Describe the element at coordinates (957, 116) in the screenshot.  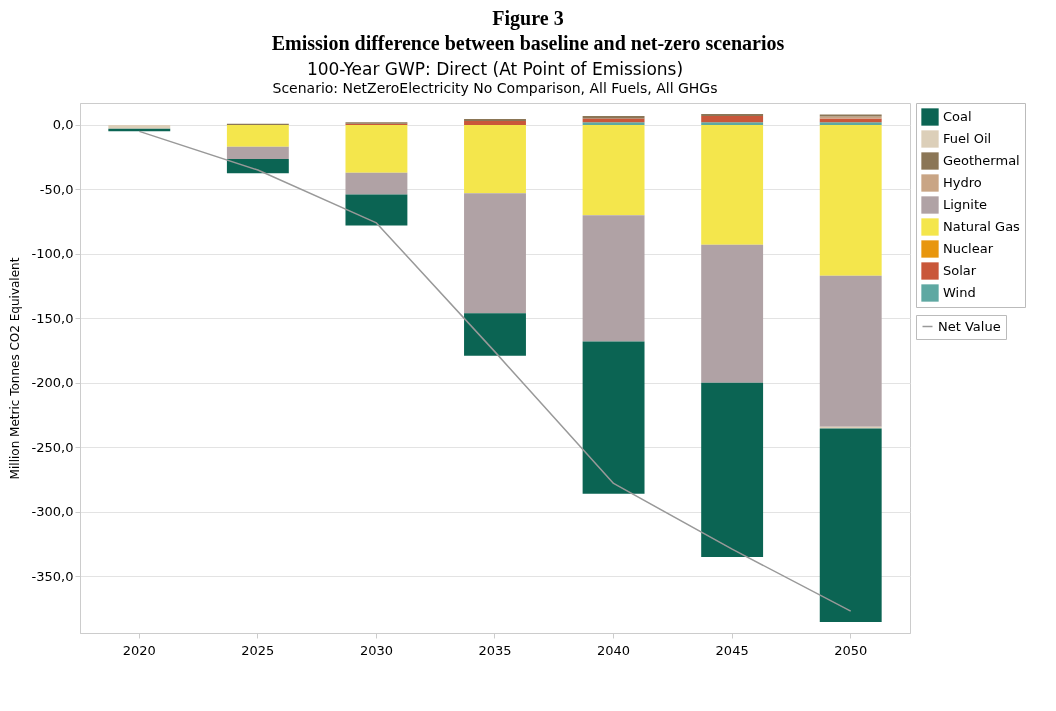
I see `legend-label: Coal` at that location.